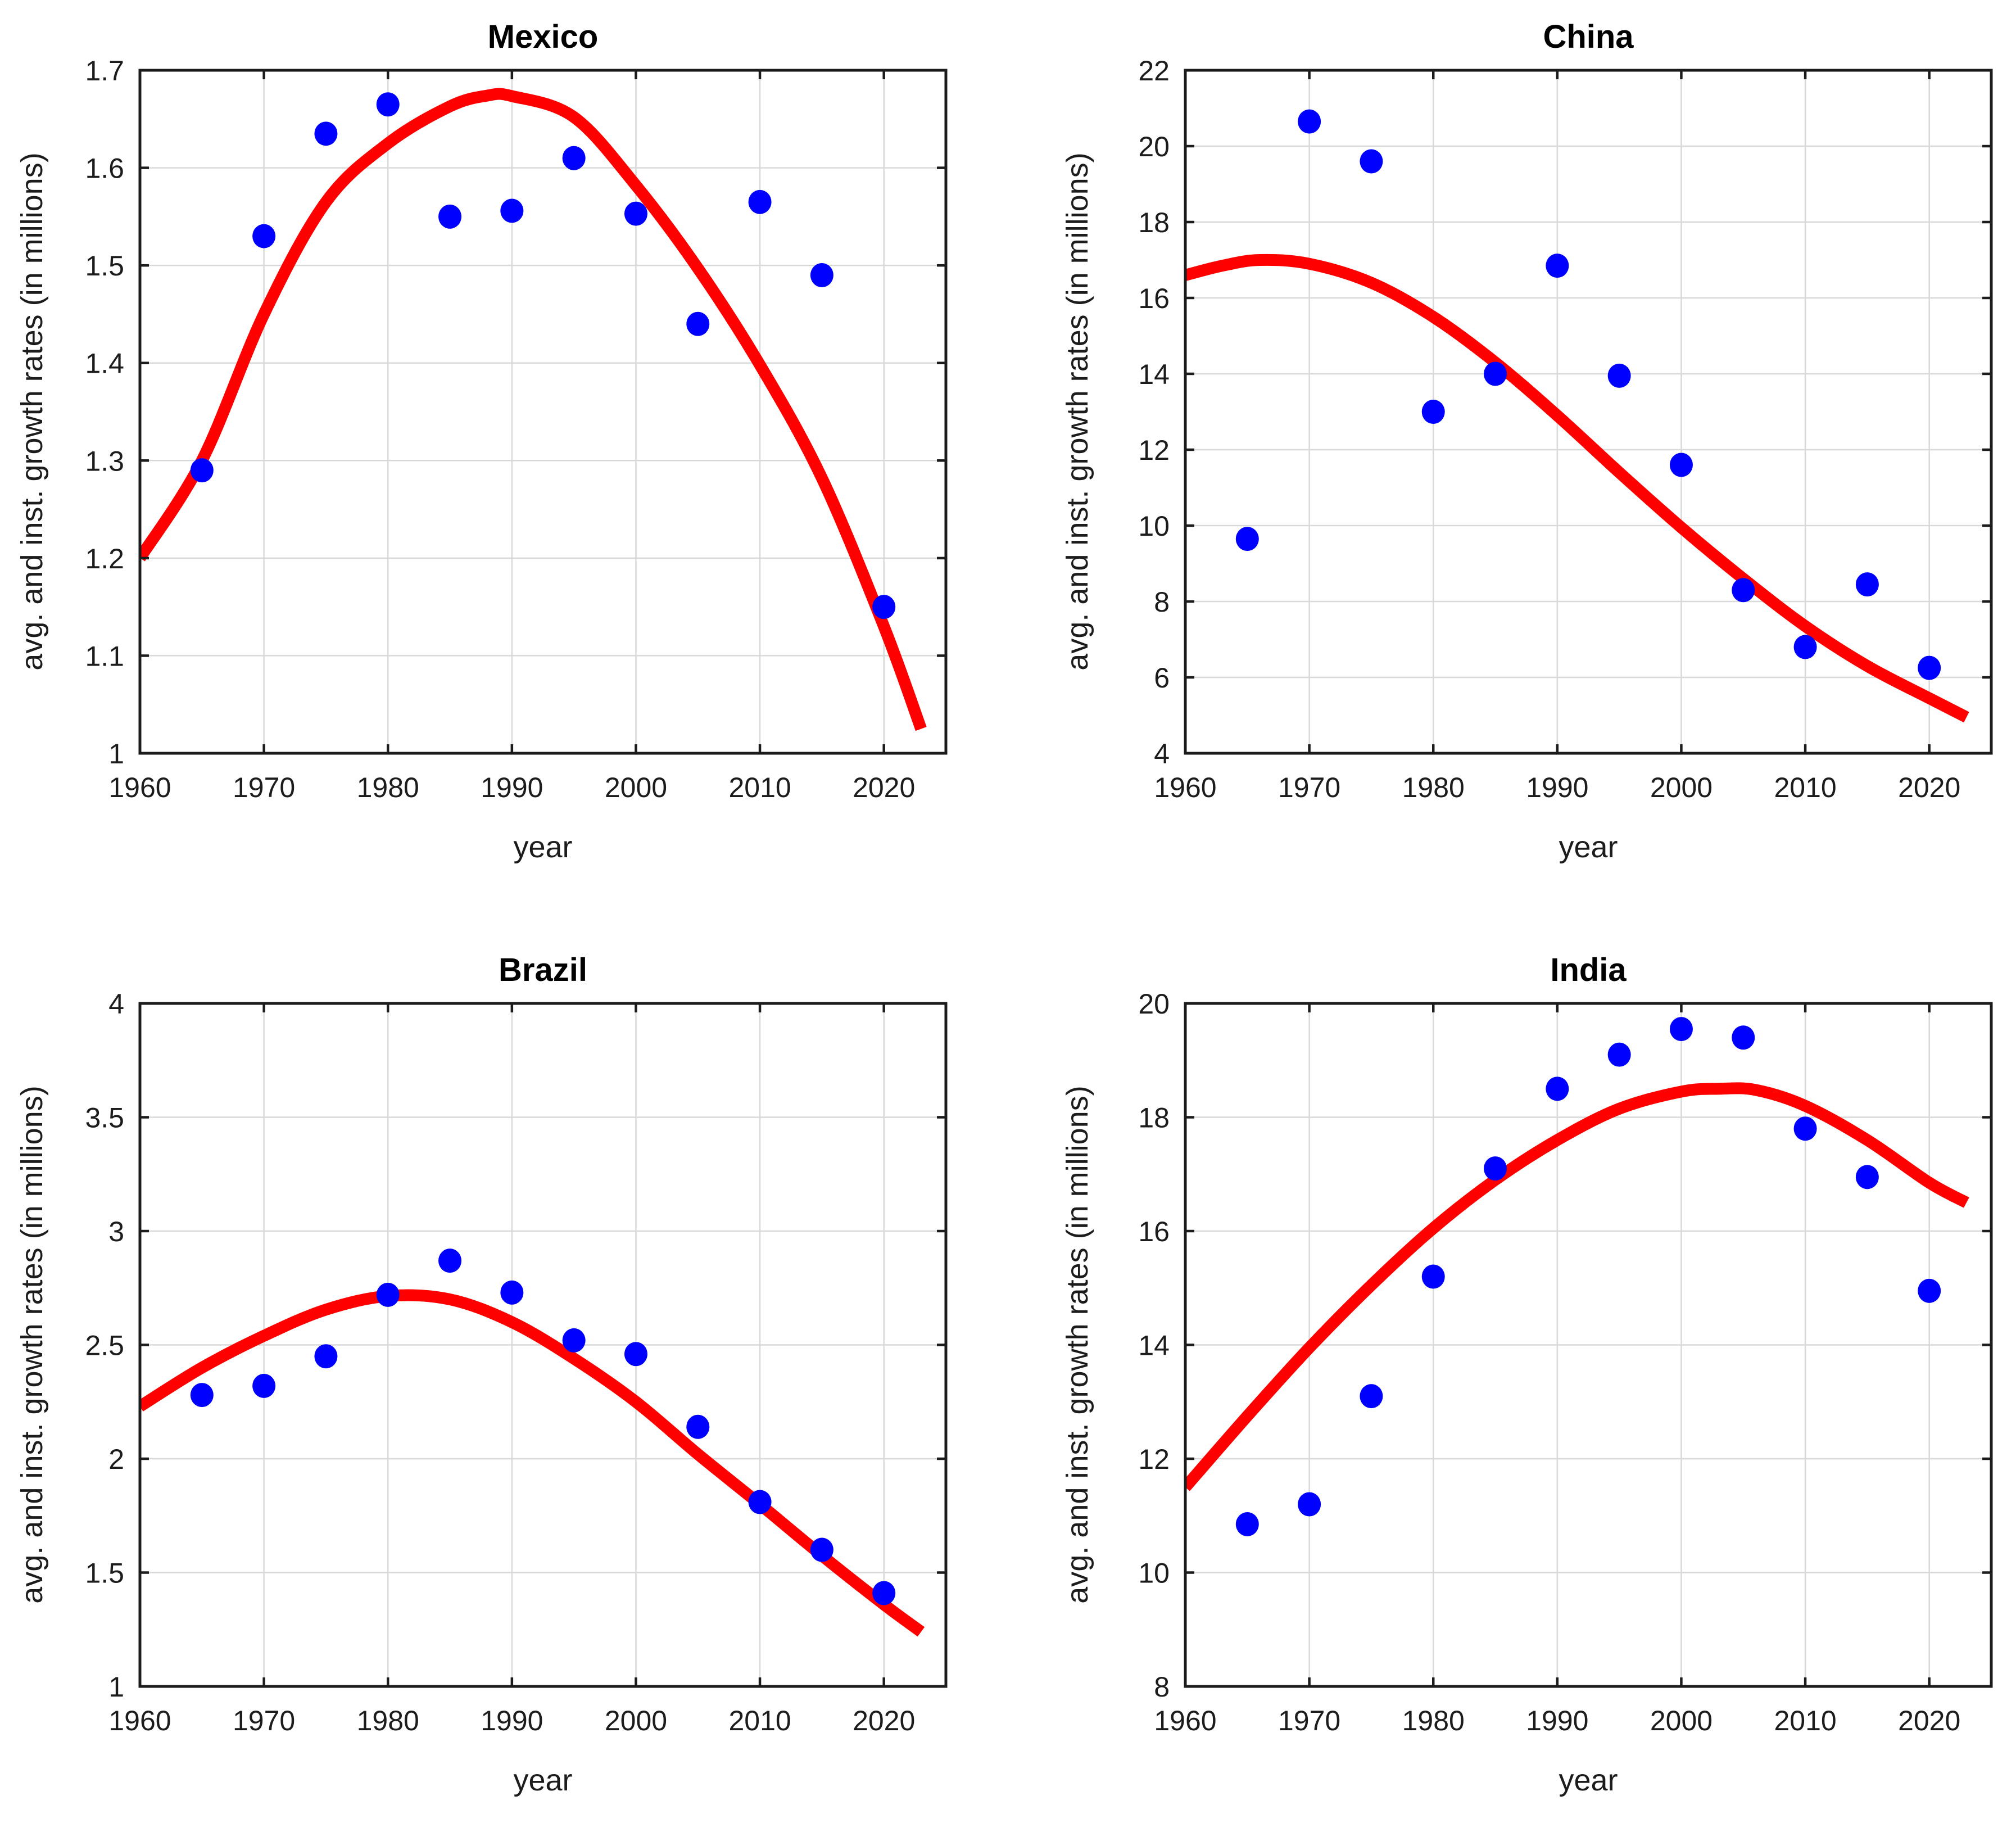  What do you see at coordinates (104, 1118) in the screenshot?
I see `y-tick-label: 3.5` at bounding box center [104, 1118].